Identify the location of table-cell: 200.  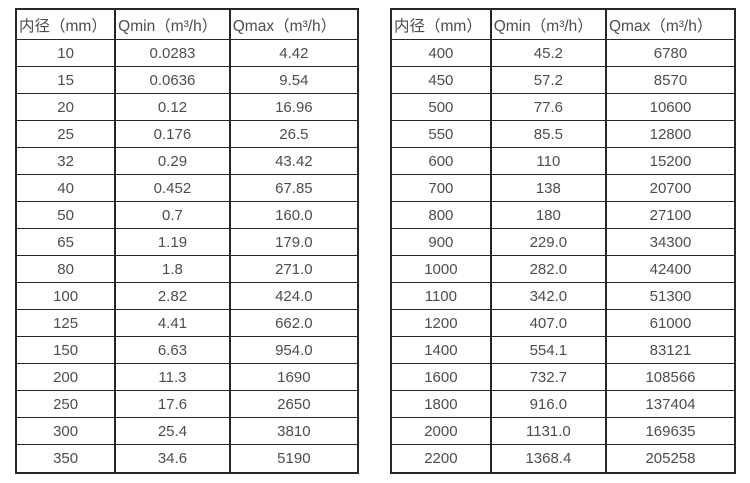
(65, 377).